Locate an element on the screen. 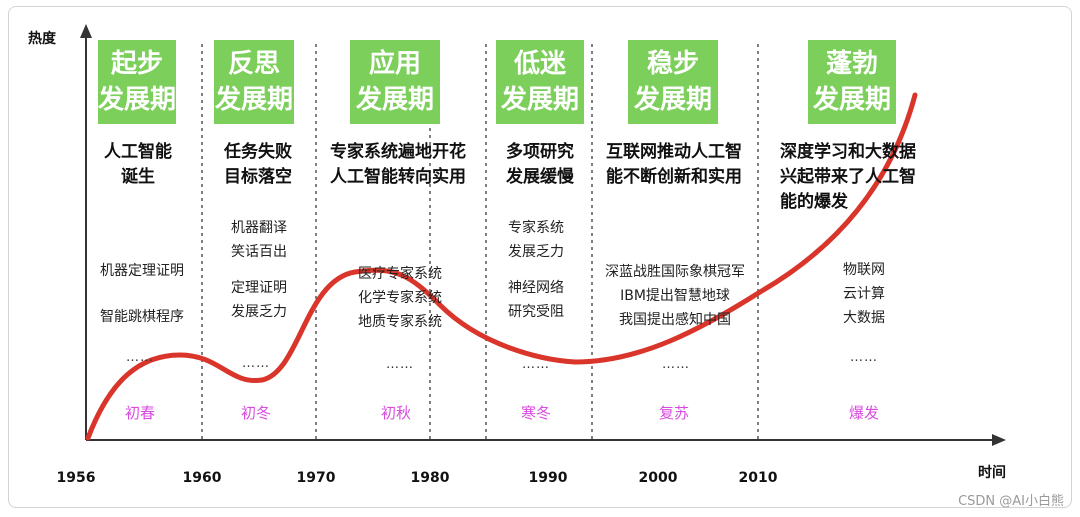  event-line: 能不断创新和实用 is located at coordinates (674, 177).